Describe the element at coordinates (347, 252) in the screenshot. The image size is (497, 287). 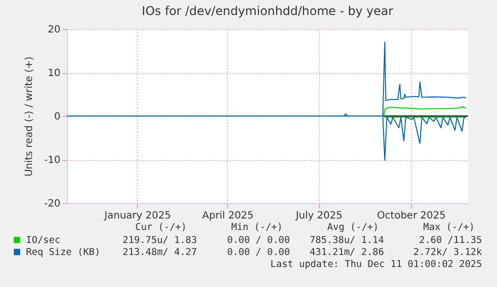
I see `text: 431.21m/ 2.86` at that location.